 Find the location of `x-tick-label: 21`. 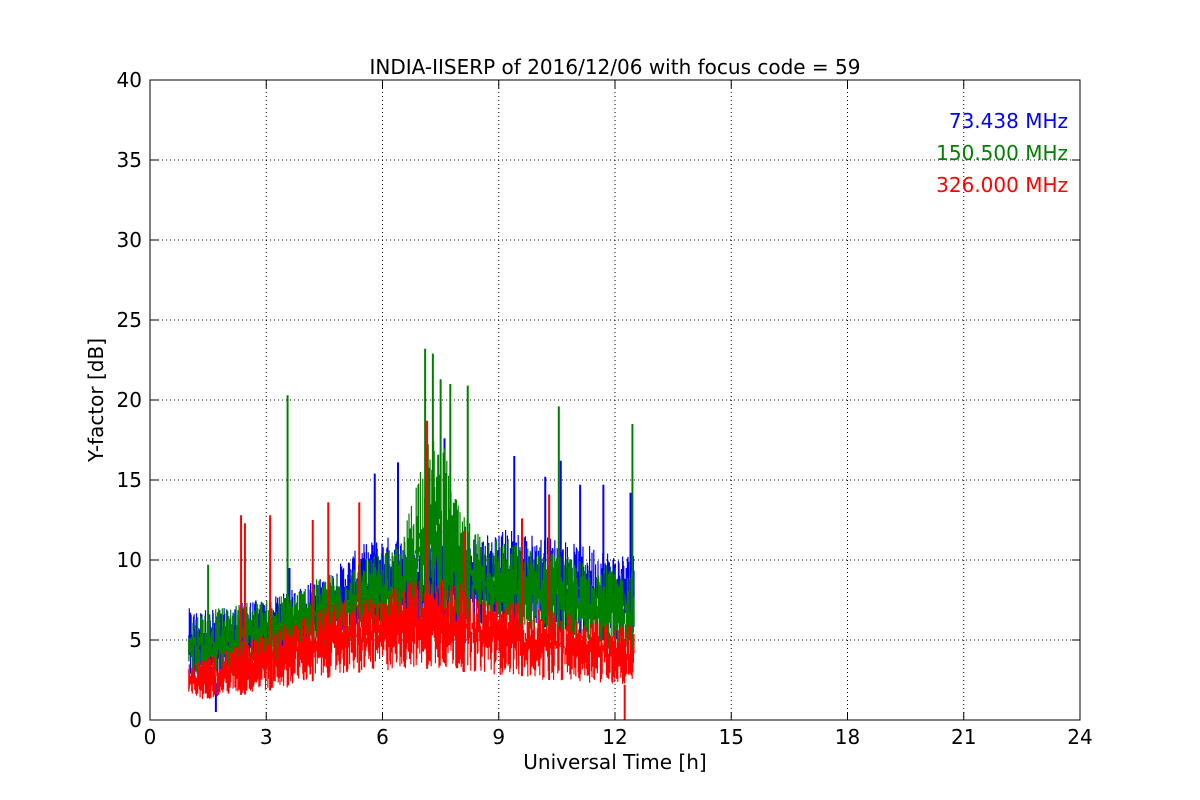

x-tick-label: 21 is located at coordinates (963, 737).